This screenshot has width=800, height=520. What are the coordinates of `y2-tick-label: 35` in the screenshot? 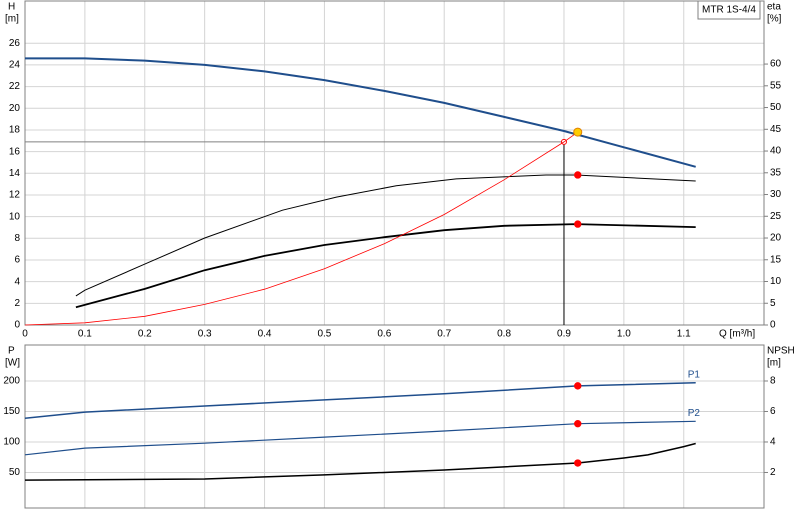 It's located at (776, 172).